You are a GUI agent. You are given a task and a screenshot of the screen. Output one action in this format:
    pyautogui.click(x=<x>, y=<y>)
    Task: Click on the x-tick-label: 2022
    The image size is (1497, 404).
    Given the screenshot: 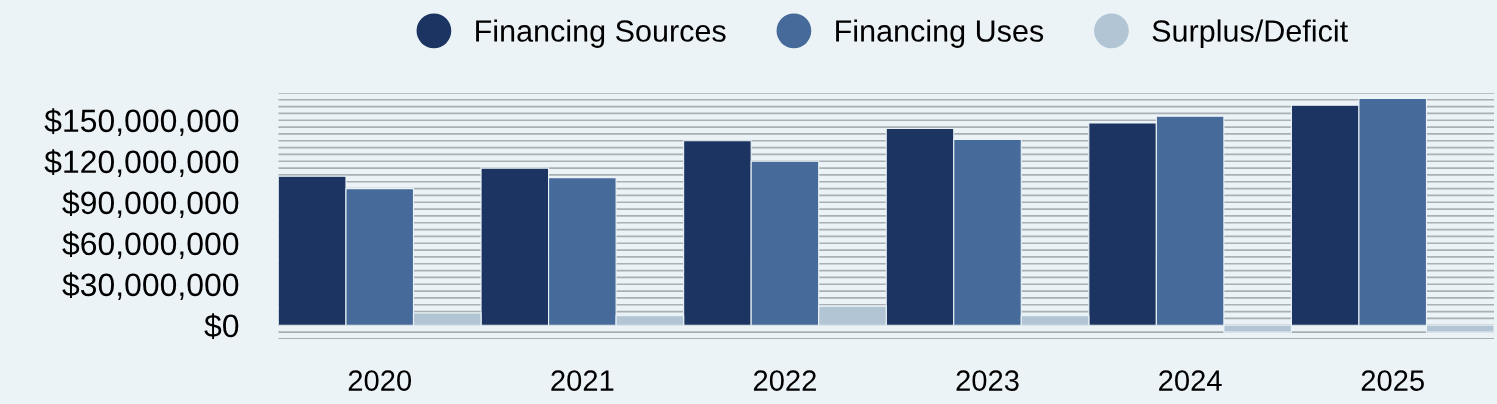 What is the action you would take?
    pyautogui.click(x=784, y=380)
    